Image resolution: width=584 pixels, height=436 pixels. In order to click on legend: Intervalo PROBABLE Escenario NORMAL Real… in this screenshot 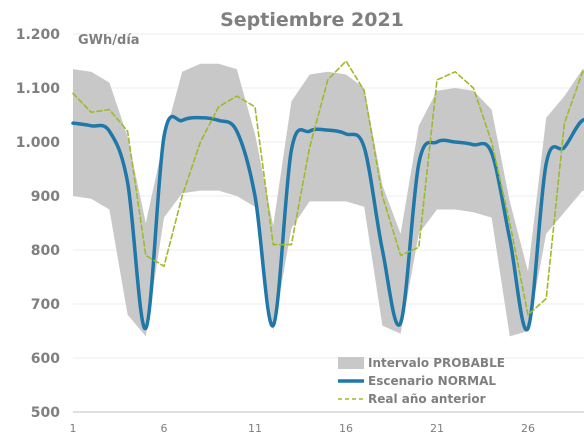, I will do `click(421, 381)`.